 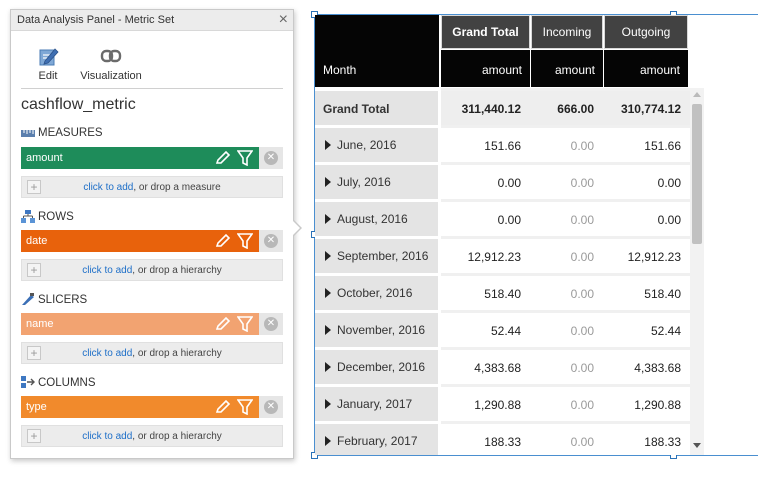 I want to click on grand-total-cell: 666.00, so click(x=566, y=106).